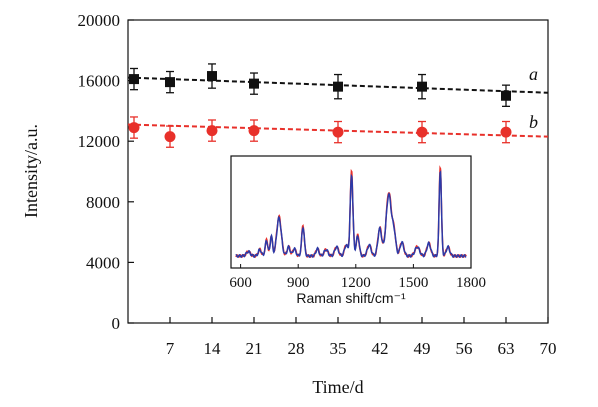 This screenshot has width=598, height=407. What do you see at coordinates (506, 348) in the screenshot?
I see `x-tick-label: 63` at bounding box center [506, 348].